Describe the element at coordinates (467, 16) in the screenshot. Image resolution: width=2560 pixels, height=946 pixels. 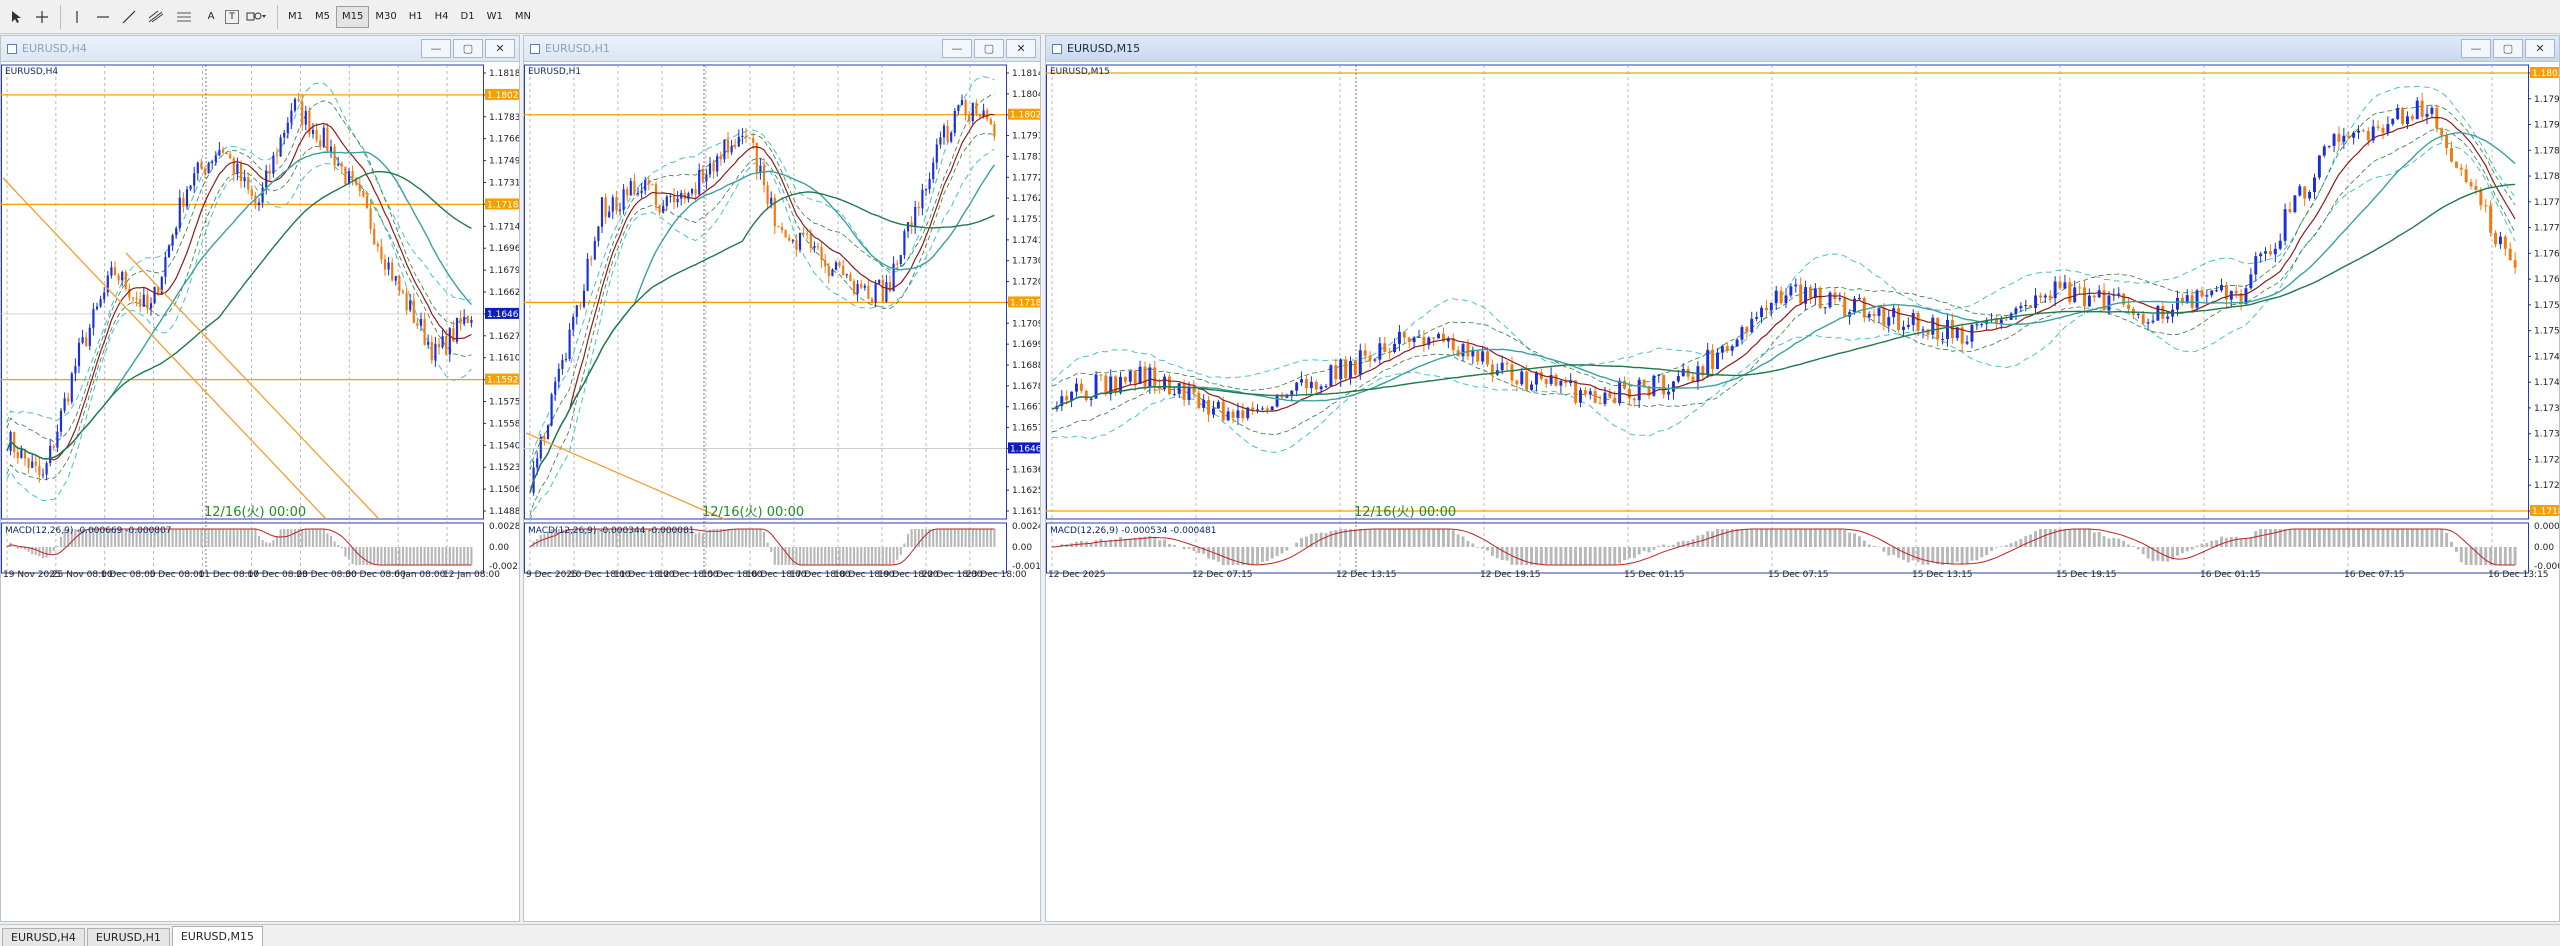
I see `period-button-d1: D1` at that location.